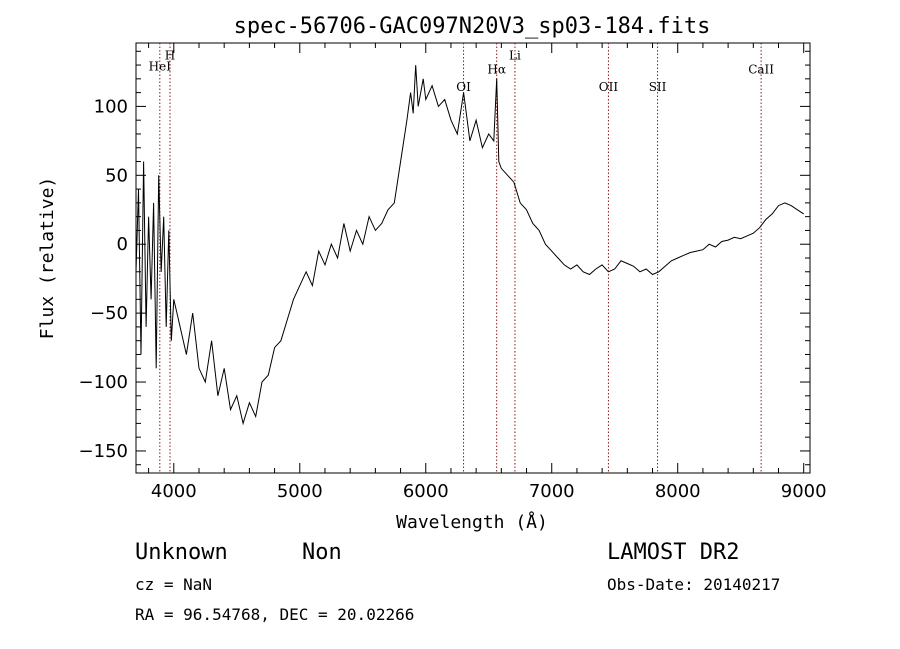  Describe the element at coordinates (463, 87) in the screenshot. I see `spectral-line-label: OI` at that location.